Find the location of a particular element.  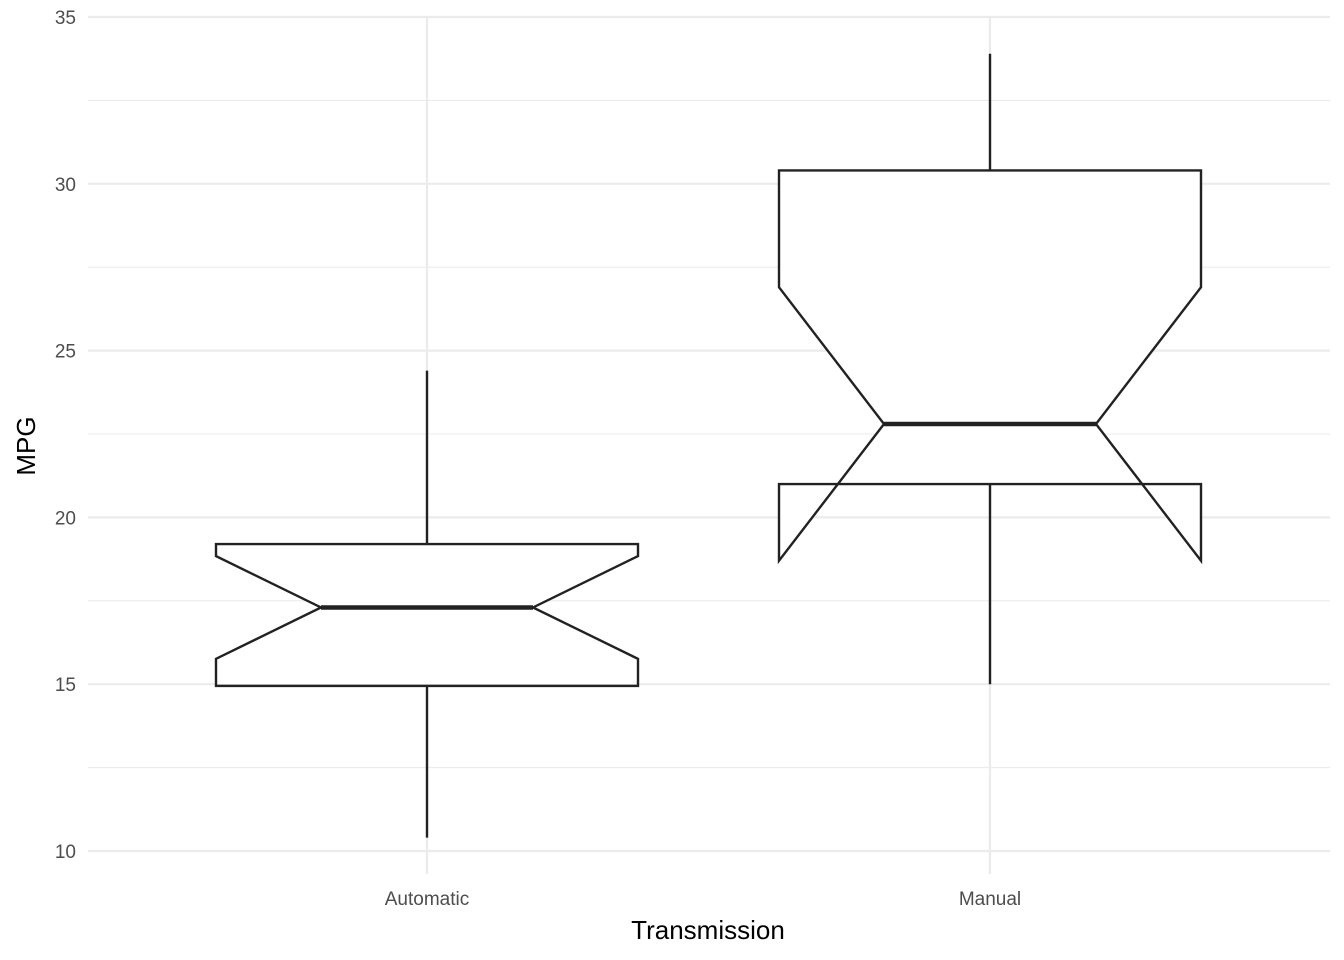

y-tick-label: 15 is located at coordinates (65, 685).